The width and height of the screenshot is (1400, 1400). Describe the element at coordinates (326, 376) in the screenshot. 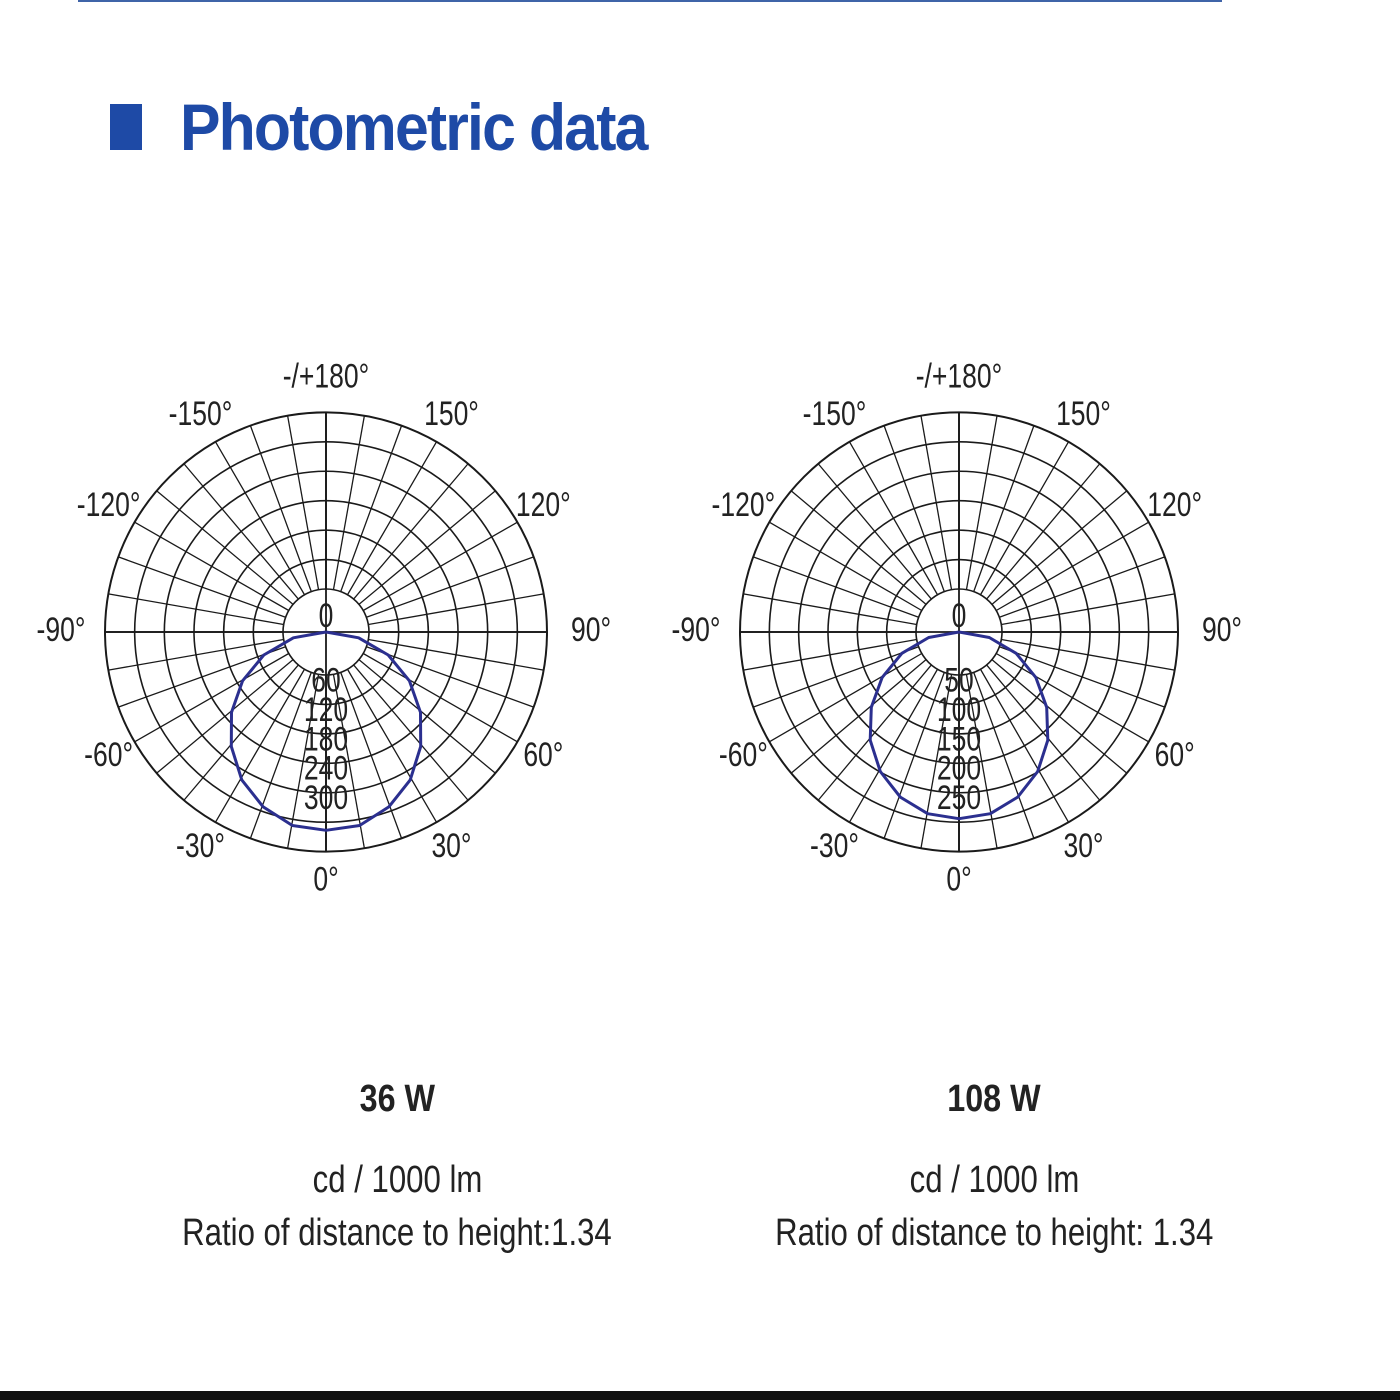

I see `chart-1-angle-6: -/+180°` at that location.